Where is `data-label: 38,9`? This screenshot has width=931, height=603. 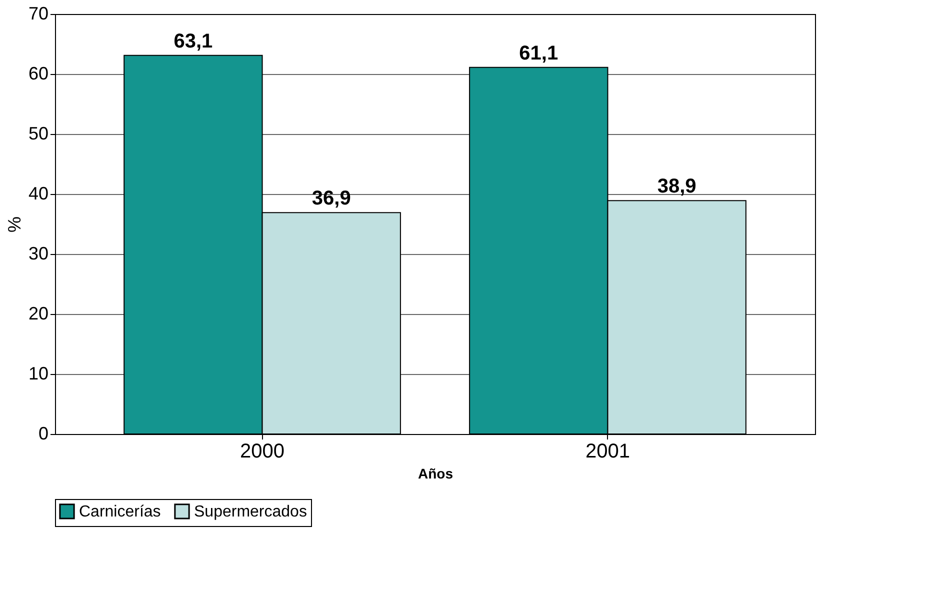 data-label: 38,9 is located at coordinates (676, 187).